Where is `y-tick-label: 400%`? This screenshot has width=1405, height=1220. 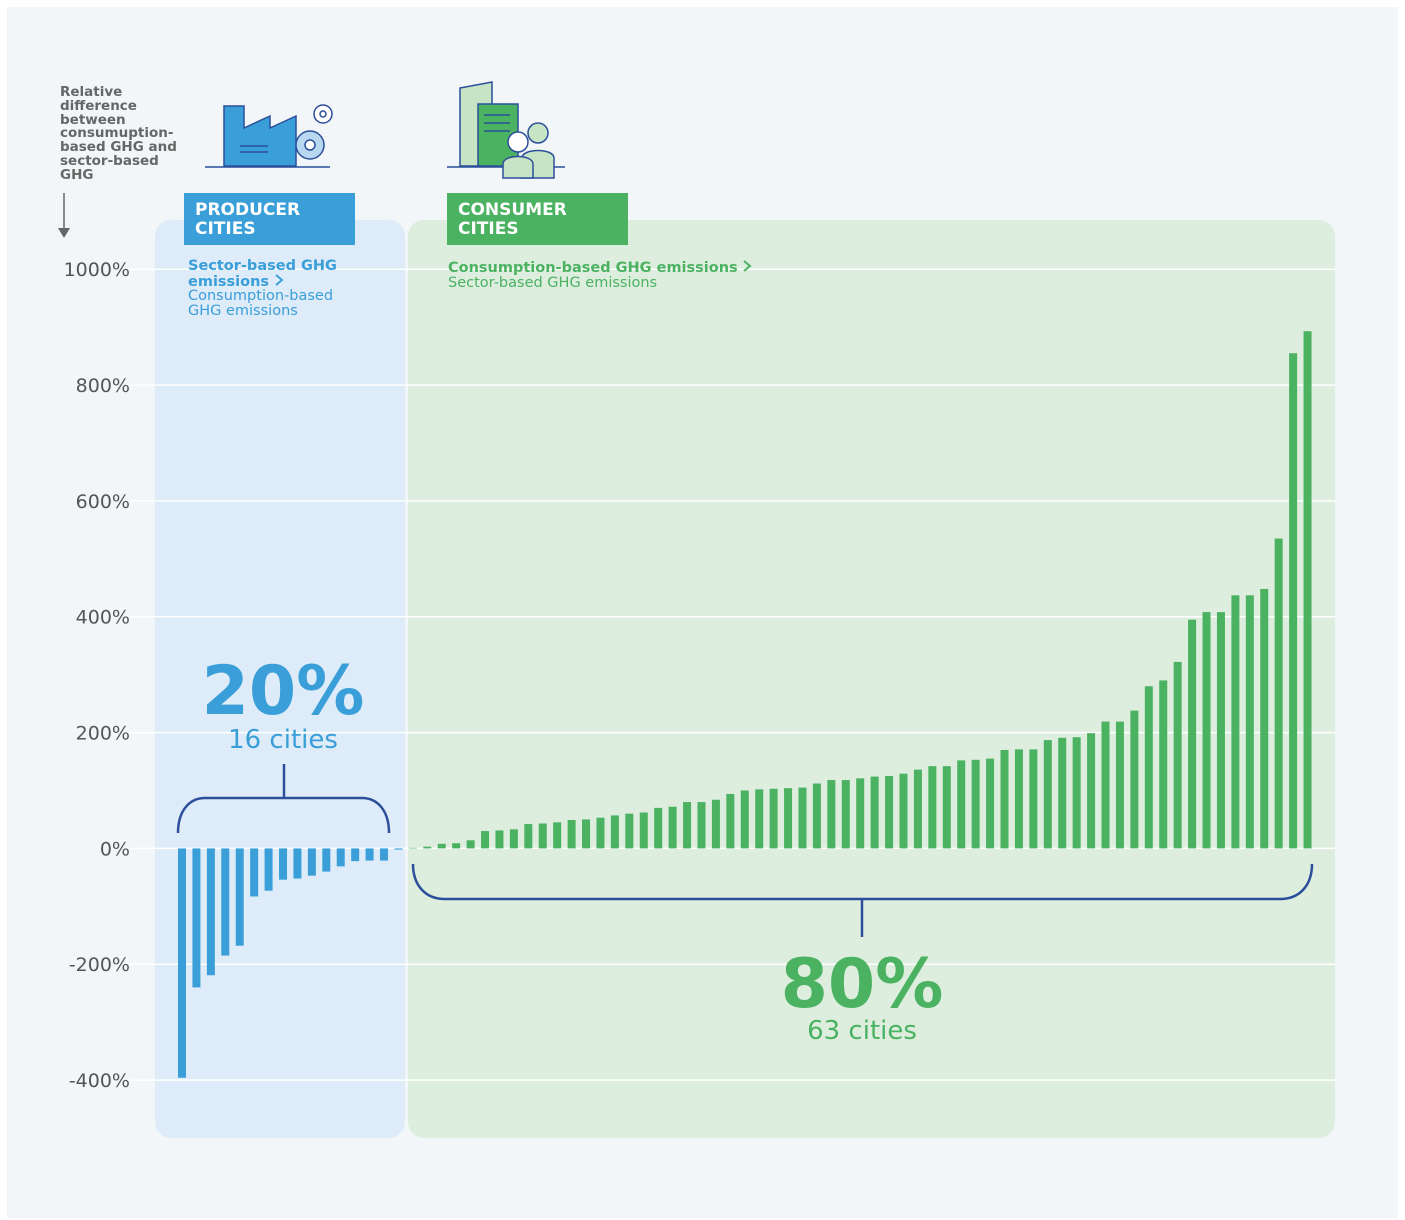
y-tick-label: 400% is located at coordinates (103, 618).